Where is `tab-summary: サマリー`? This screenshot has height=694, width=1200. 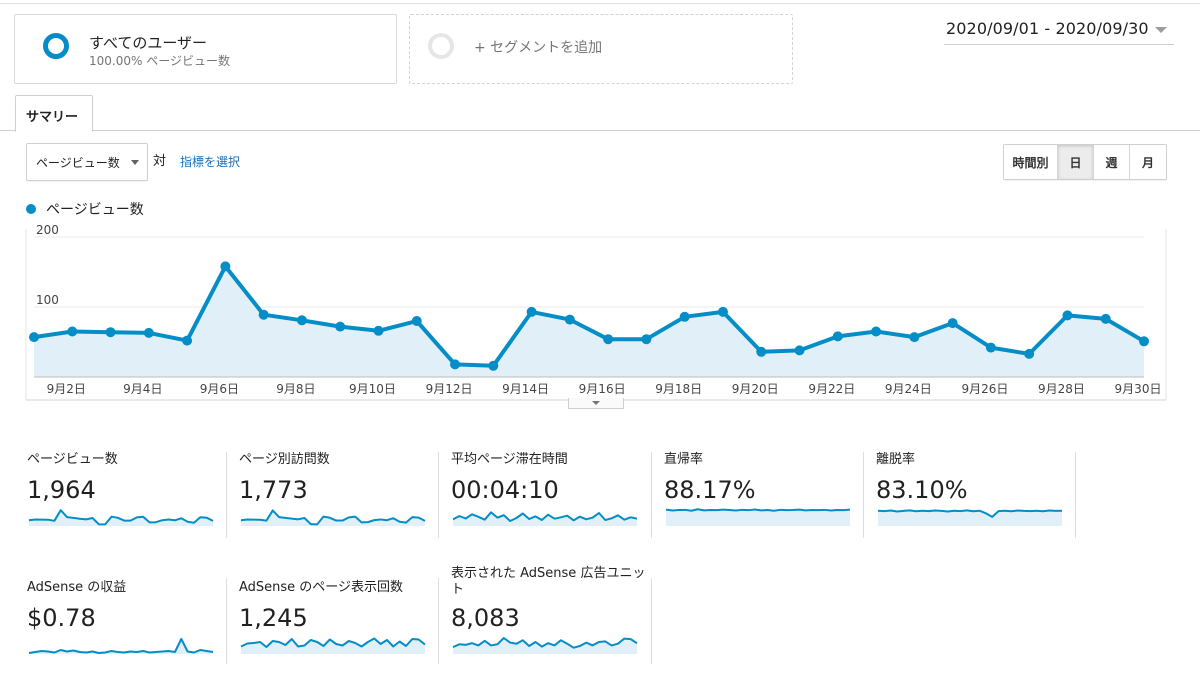 tab-summary: サマリー is located at coordinates (54, 113).